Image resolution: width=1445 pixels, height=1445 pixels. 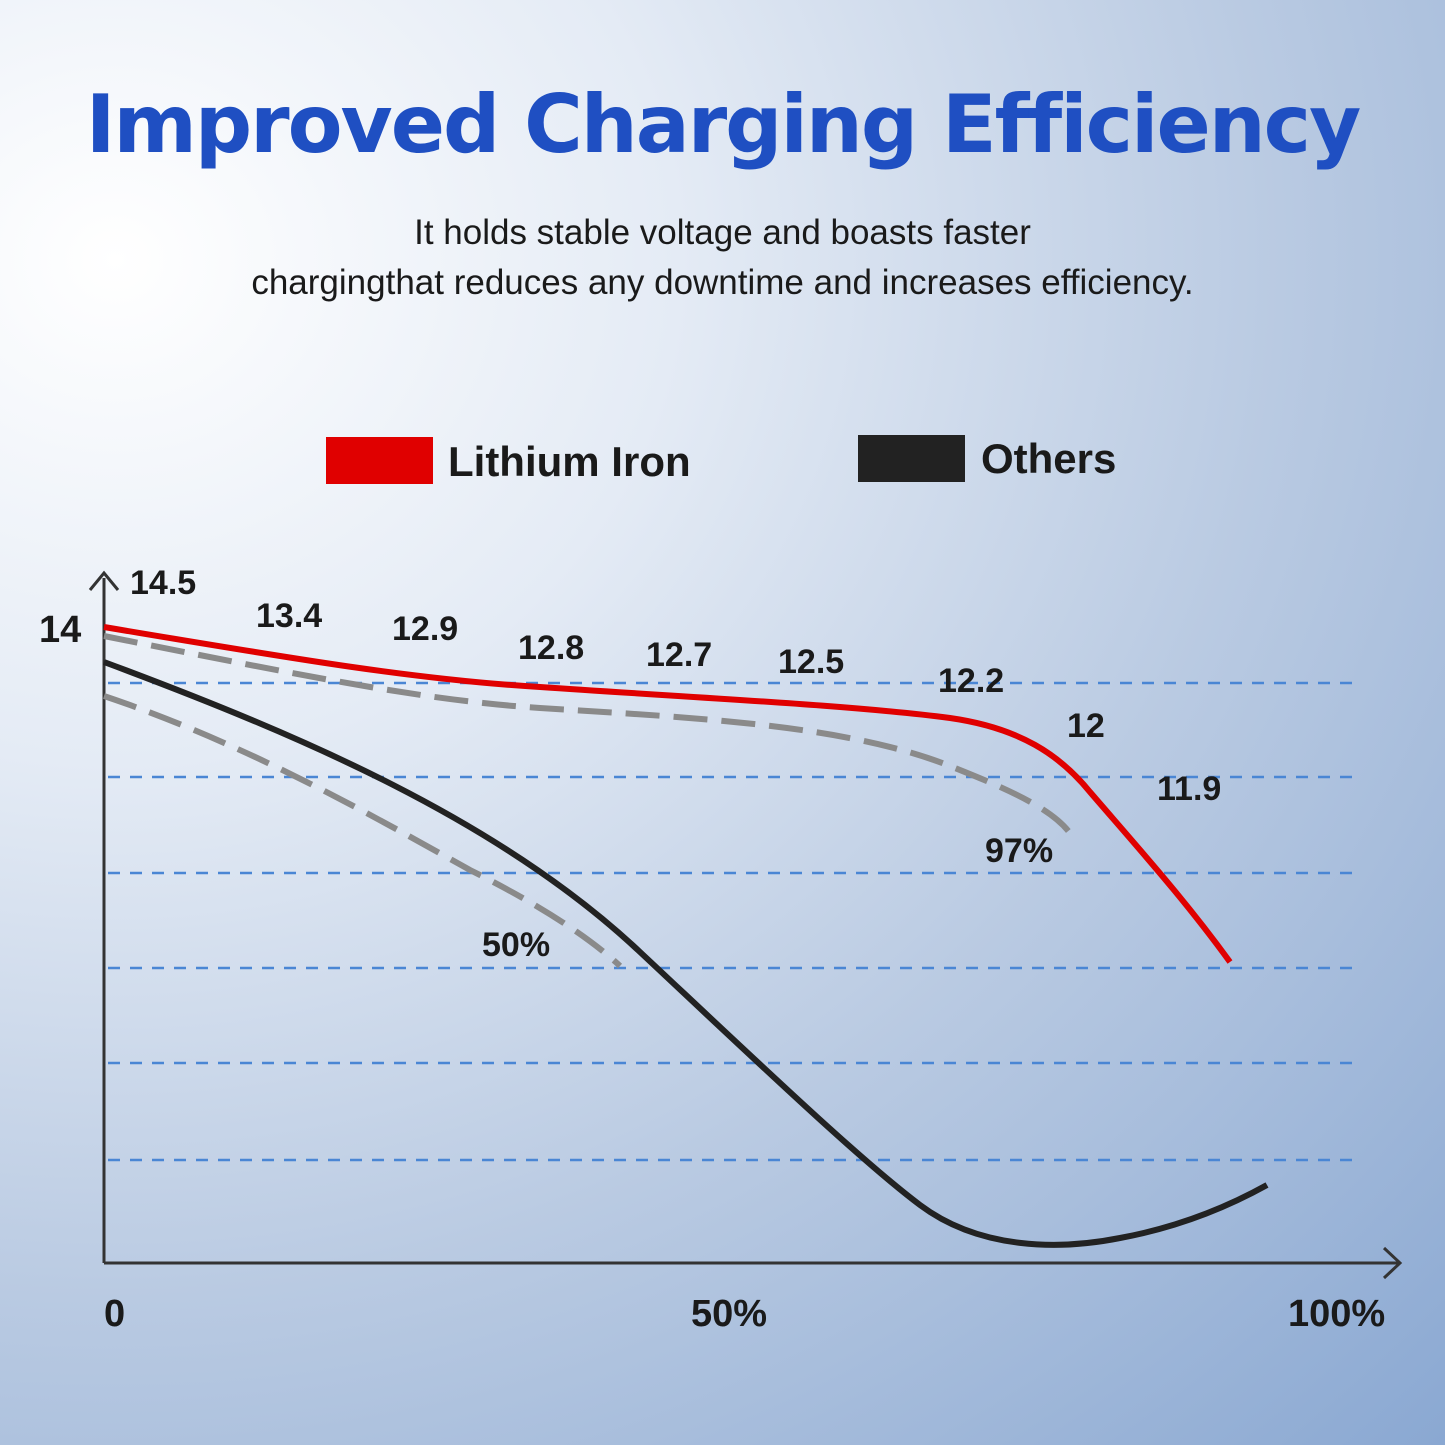 I want to click on data-label: 12.9, so click(x=425, y=629).